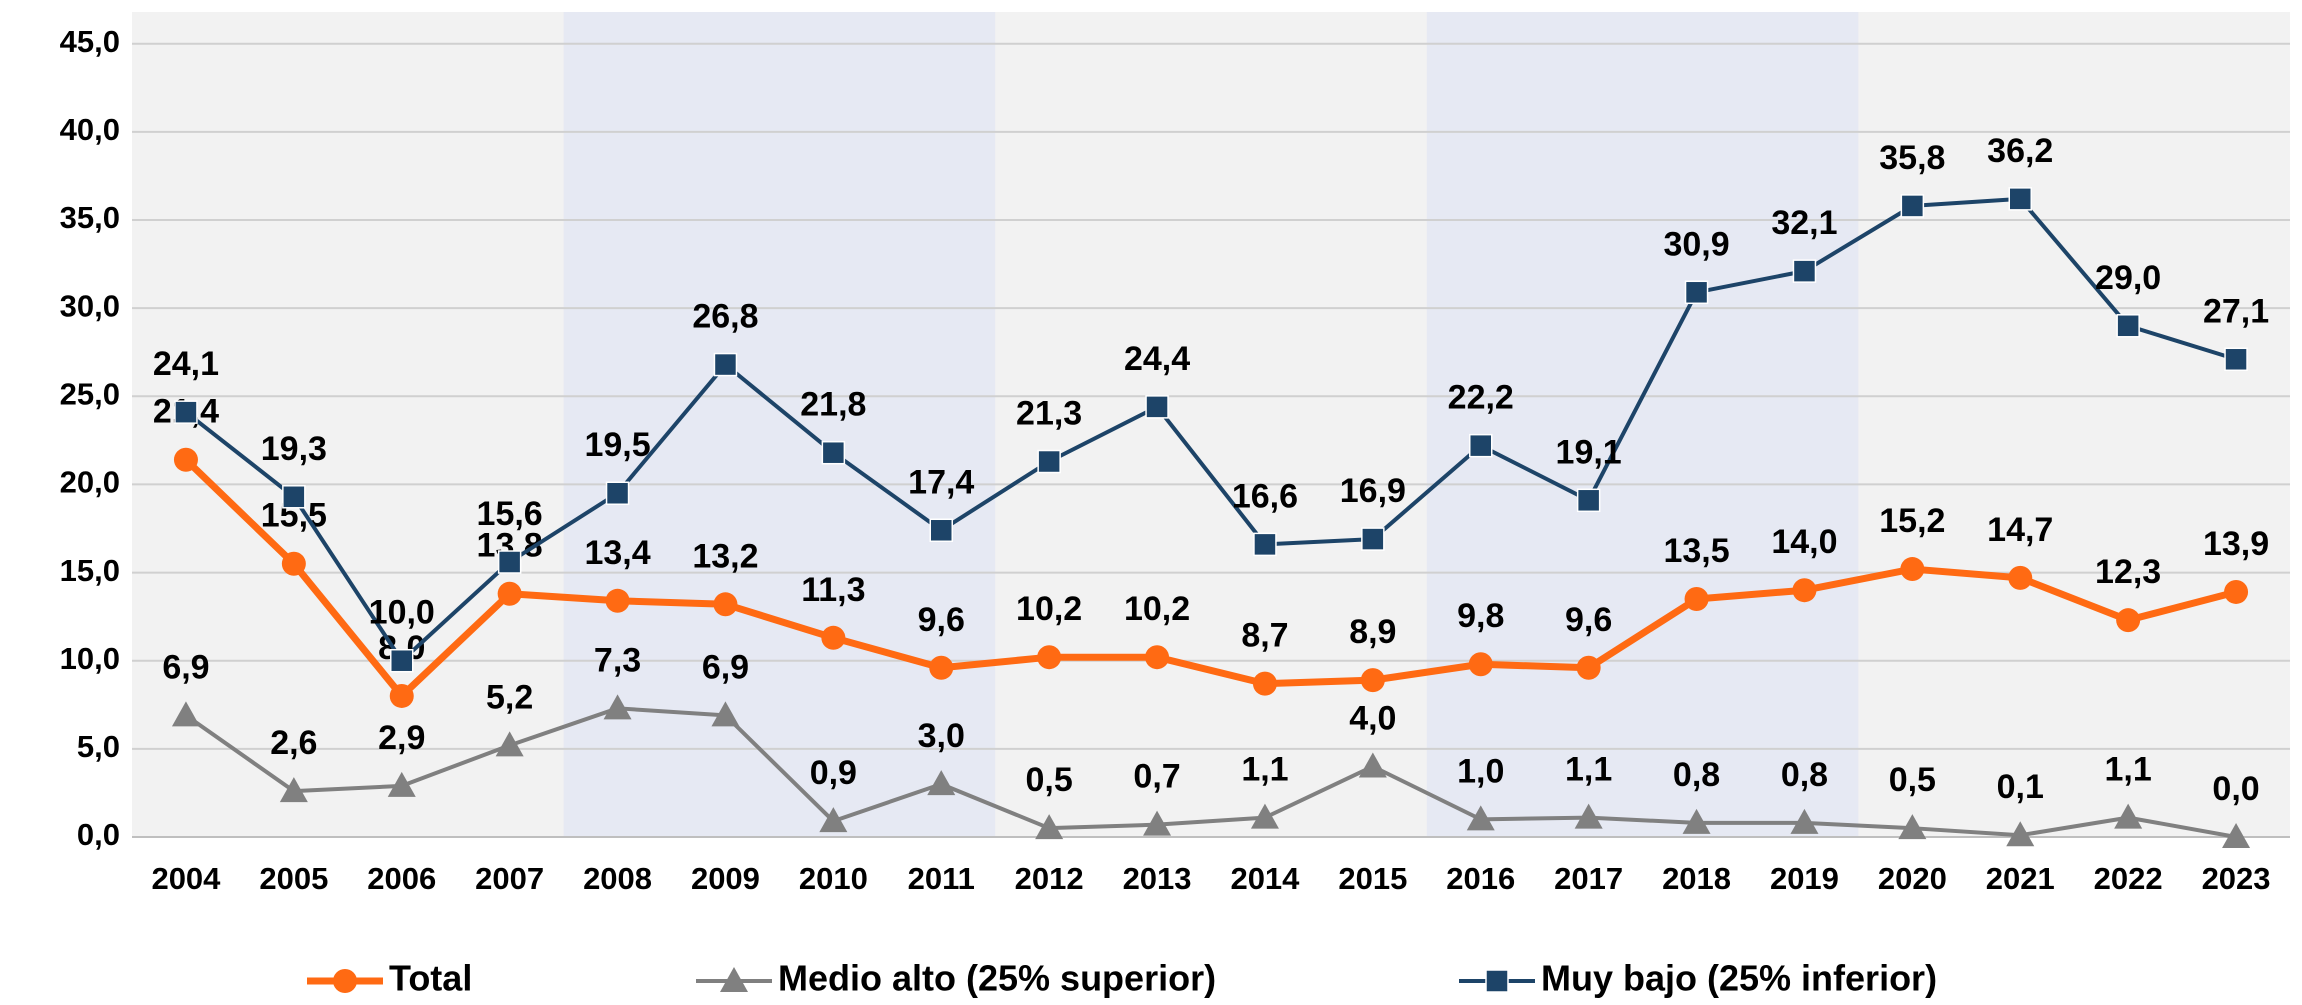 The width and height of the screenshot is (2302, 1005). Describe the element at coordinates (401, 878) in the screenshot. I see `x-tick-label: 2006` at that location.